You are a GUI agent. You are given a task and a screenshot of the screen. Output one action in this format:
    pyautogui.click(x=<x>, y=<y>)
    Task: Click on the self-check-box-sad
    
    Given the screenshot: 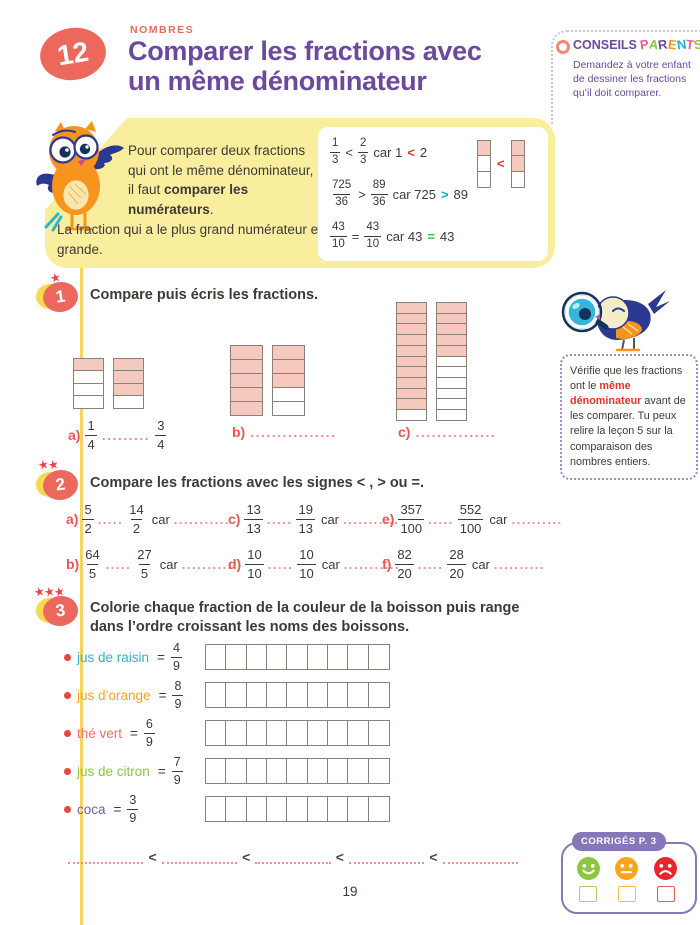 What is the action you would take?
    pyautogui.click(x=665, y=894)
    